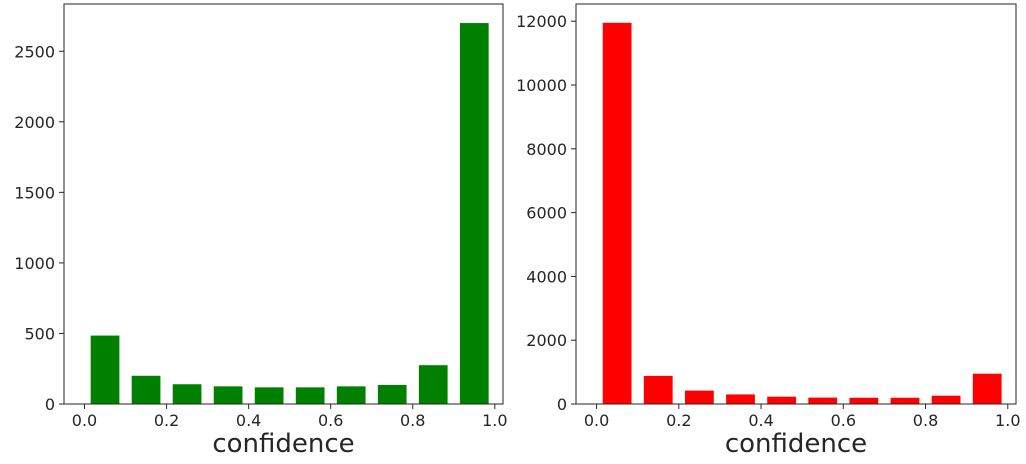  Describe the element at coordinates (760, 420) in the screenshot. I see `right-x-tick-label: 0.4` at that location.